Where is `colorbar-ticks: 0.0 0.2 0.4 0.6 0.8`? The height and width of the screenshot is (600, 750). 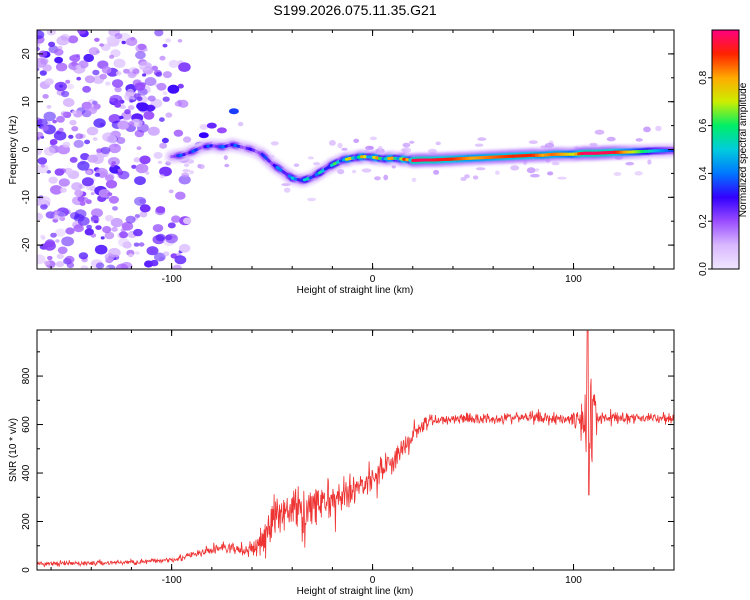
colorbar-ticks: 0.0 0.2 0.4 0.6 0.8 is located at coordinates (705, 173).